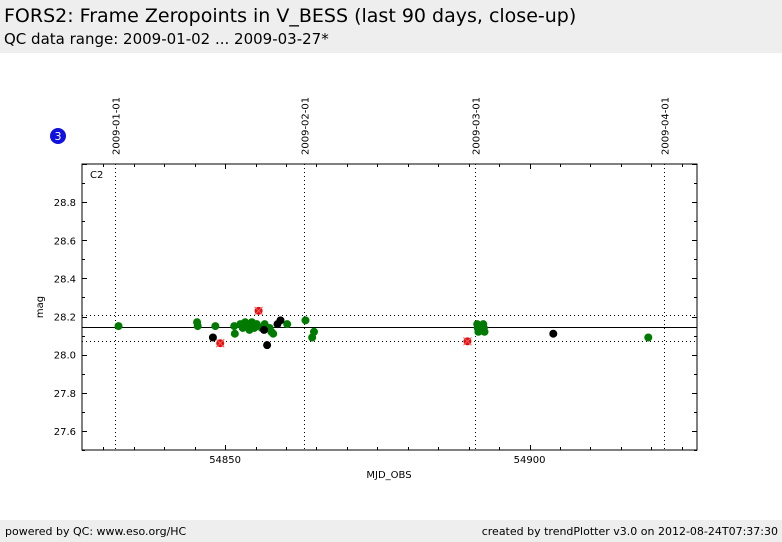 The image size is (782, 542). What do you see at coordinates (65, 318) in the screenshot?
I see `y-tick-label: 28.2` at bounding box center [65, 318].